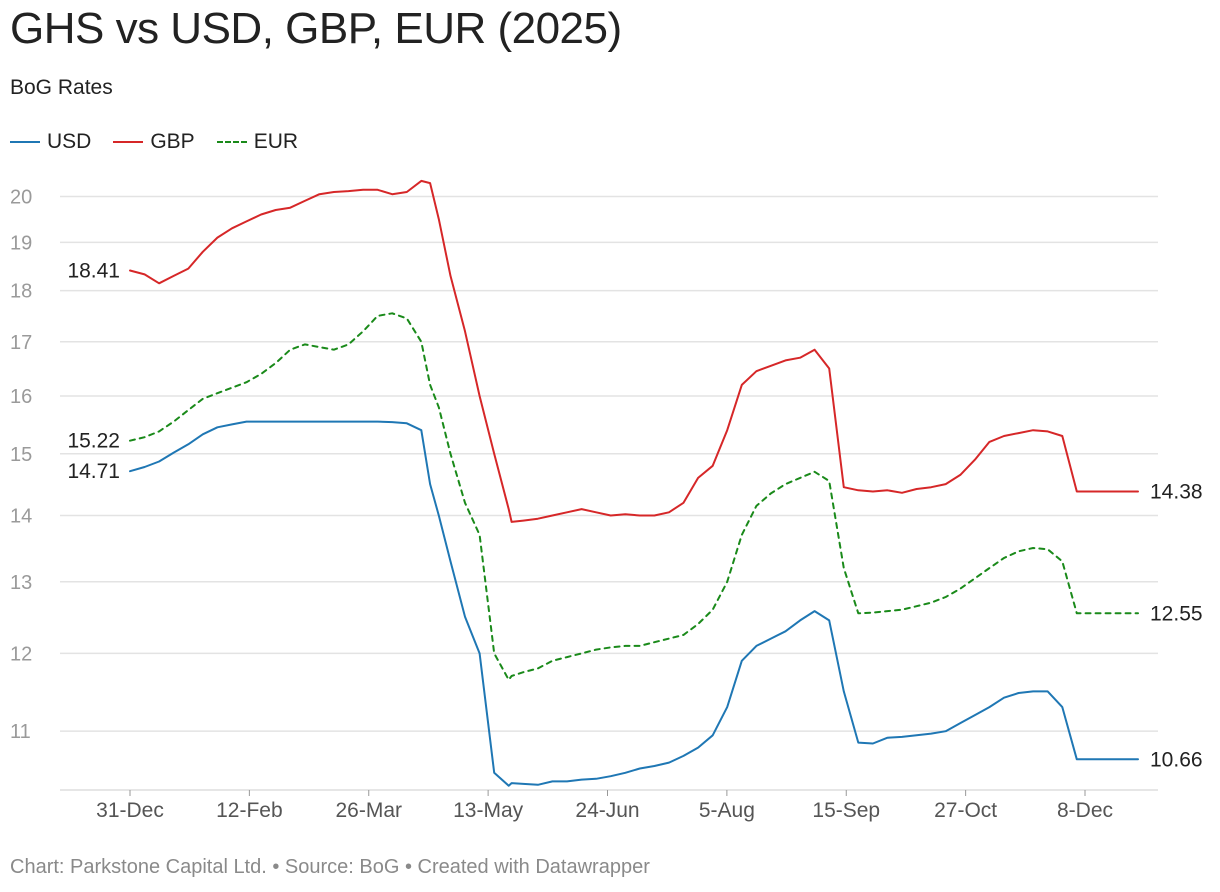 Image resolution: width=1220 pixels, height=892 pixels. I want to click on x-tick-label: 27-Oct, so click(965, 810).